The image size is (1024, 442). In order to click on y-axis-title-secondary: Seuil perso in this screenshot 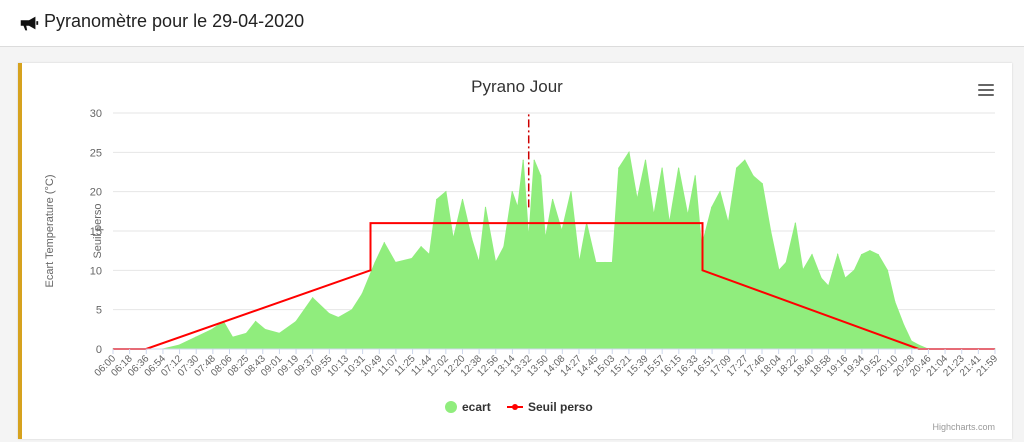, I will do `click(98, 230)`.